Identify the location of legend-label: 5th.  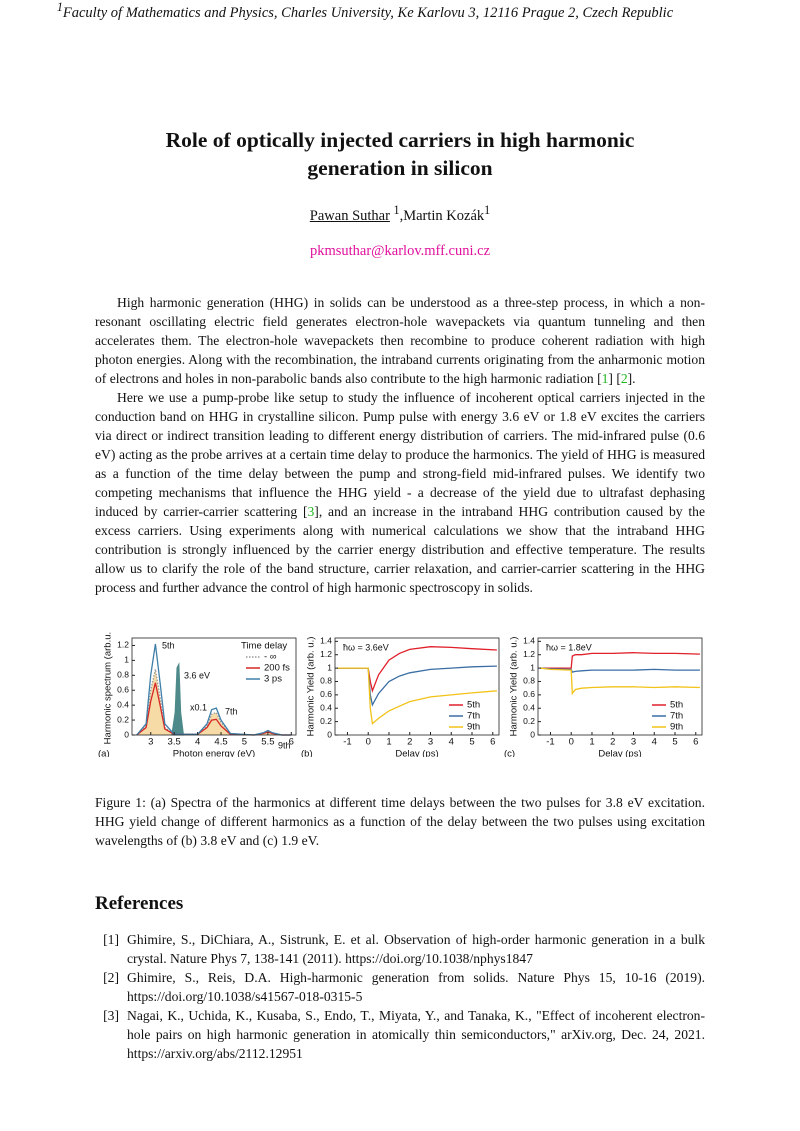
(473, 705).